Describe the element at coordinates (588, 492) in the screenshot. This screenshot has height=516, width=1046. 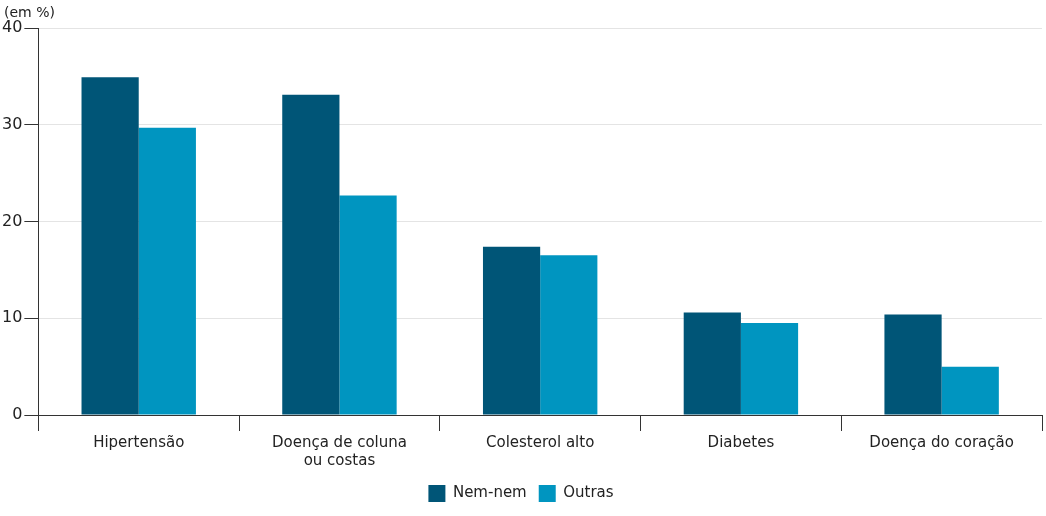
I see `legend-label: Outras` at that location.